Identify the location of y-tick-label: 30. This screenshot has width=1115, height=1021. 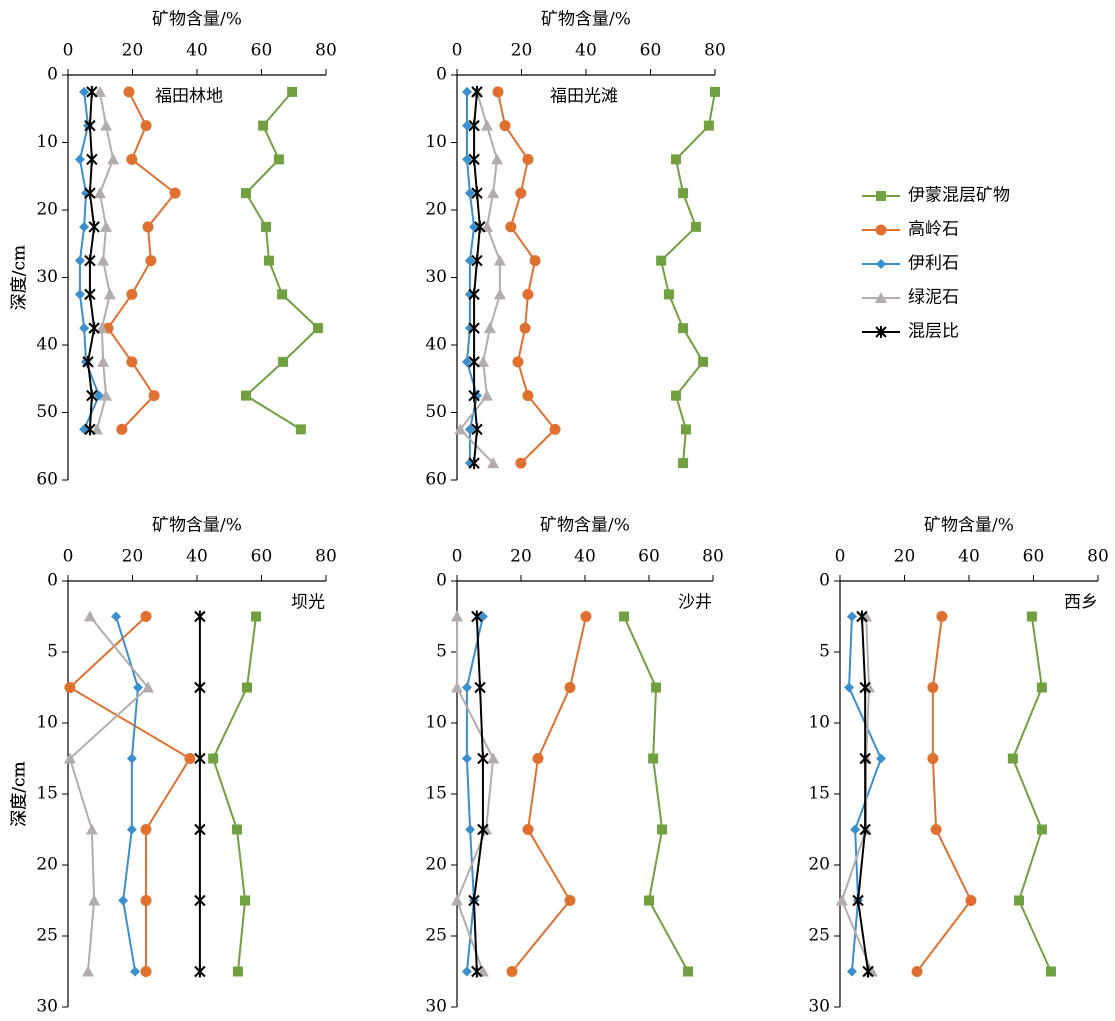
(436, 277).